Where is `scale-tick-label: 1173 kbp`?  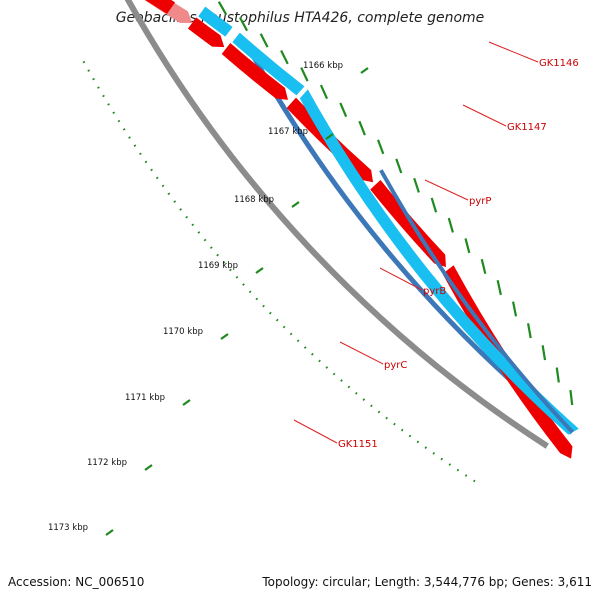
scale-tick-label: 1173 kbp is located at coordinates (68, 528).